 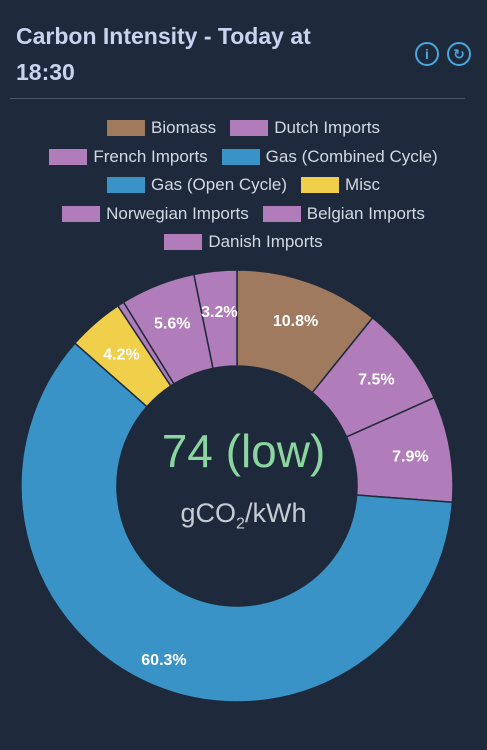 I want to click on legend-item: French Imports, so click(x=128, y=156).